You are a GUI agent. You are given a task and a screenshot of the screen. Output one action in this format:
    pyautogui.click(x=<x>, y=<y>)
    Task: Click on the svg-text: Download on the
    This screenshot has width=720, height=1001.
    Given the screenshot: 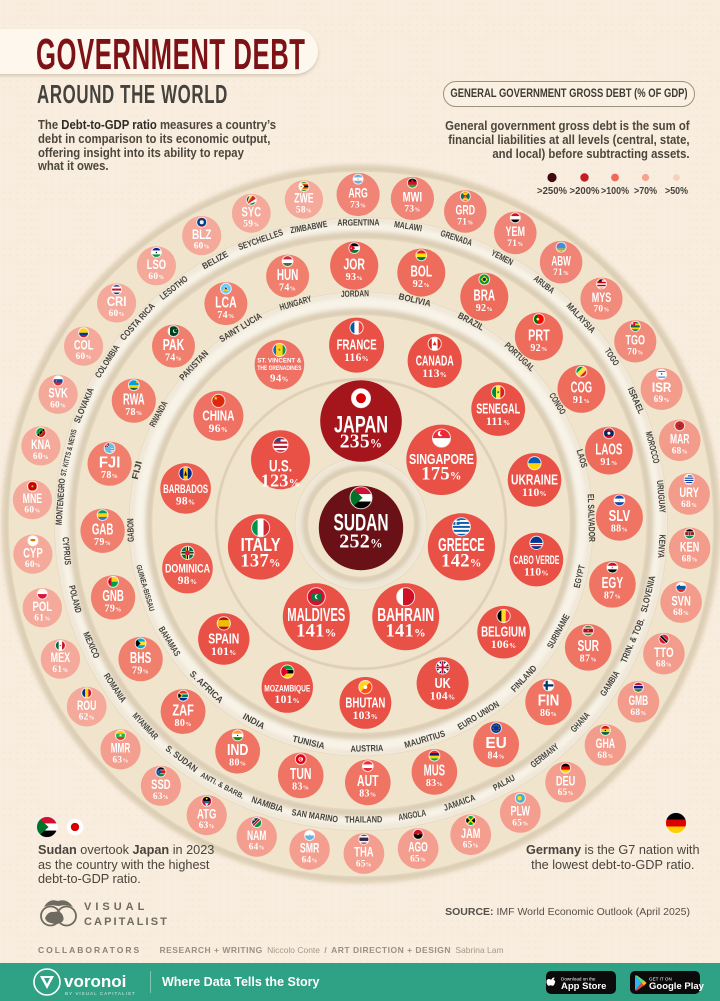 What is the action you would take?
    pyautogui.click(x=578, y=979)
    